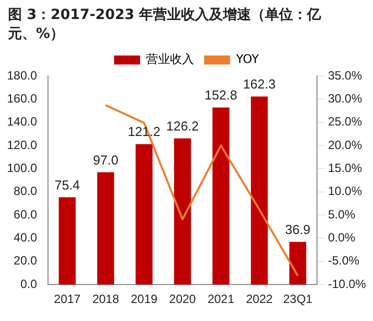 This screenshot has width=373, height=321. Describe the element at coordinates (344, 261) in the screenshot. I see `y2-tick-label: -5.0%` at that location.